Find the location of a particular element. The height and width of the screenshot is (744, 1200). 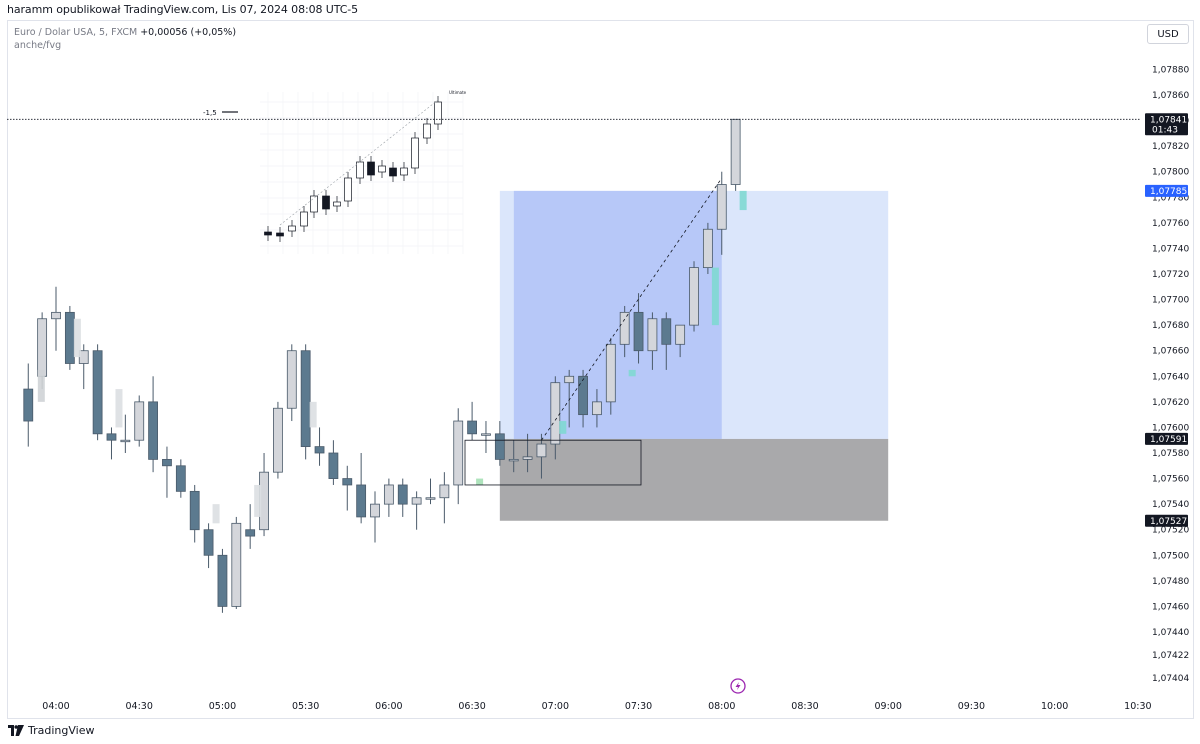

price-tick-label: 1,07860 is located at coordinates (1170, 96).